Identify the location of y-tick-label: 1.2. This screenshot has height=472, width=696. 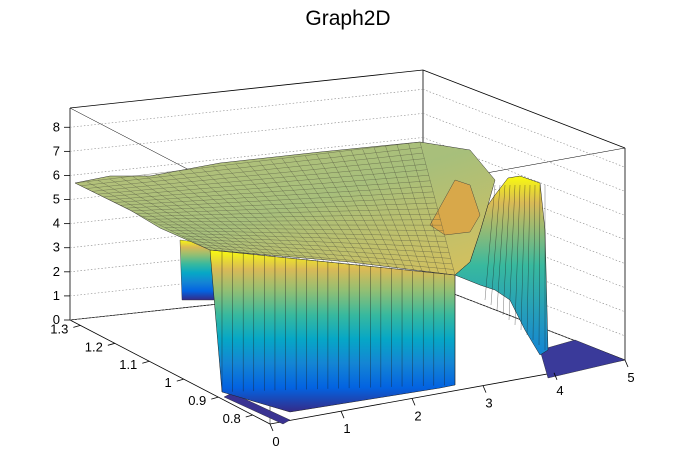
(94, 346).